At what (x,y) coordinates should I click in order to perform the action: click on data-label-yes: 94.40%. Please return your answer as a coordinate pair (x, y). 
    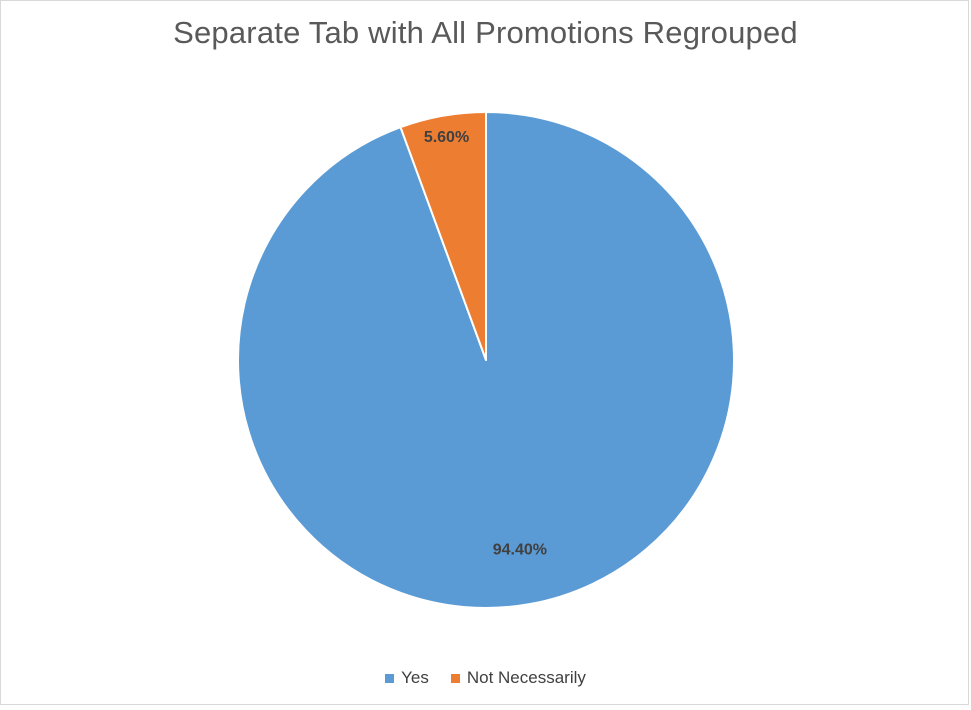
    Looking at the image, I should click on (520, 550).